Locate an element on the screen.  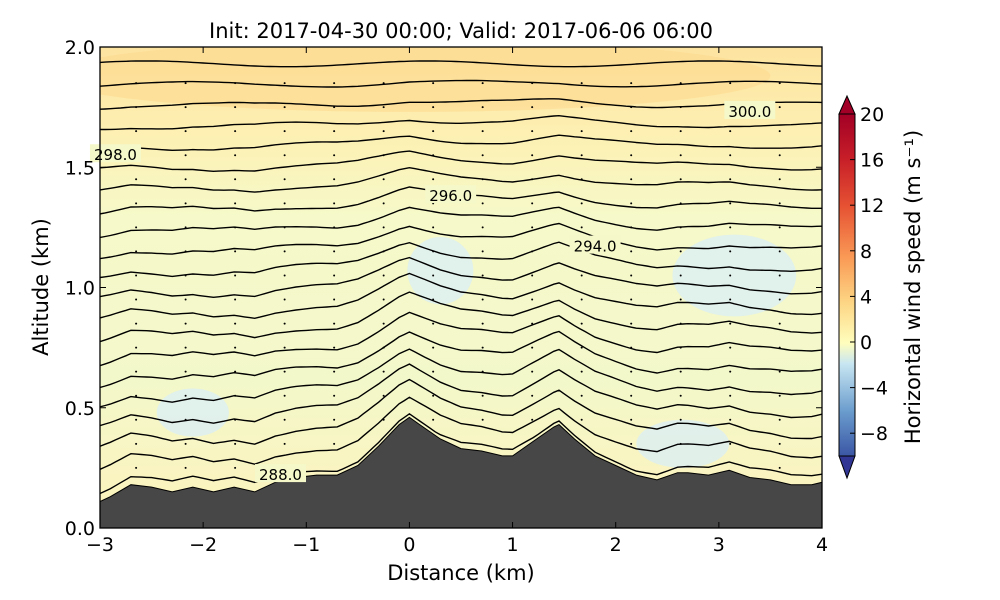
contour-label-4: 288.0 is located at coordinates (280, 475).